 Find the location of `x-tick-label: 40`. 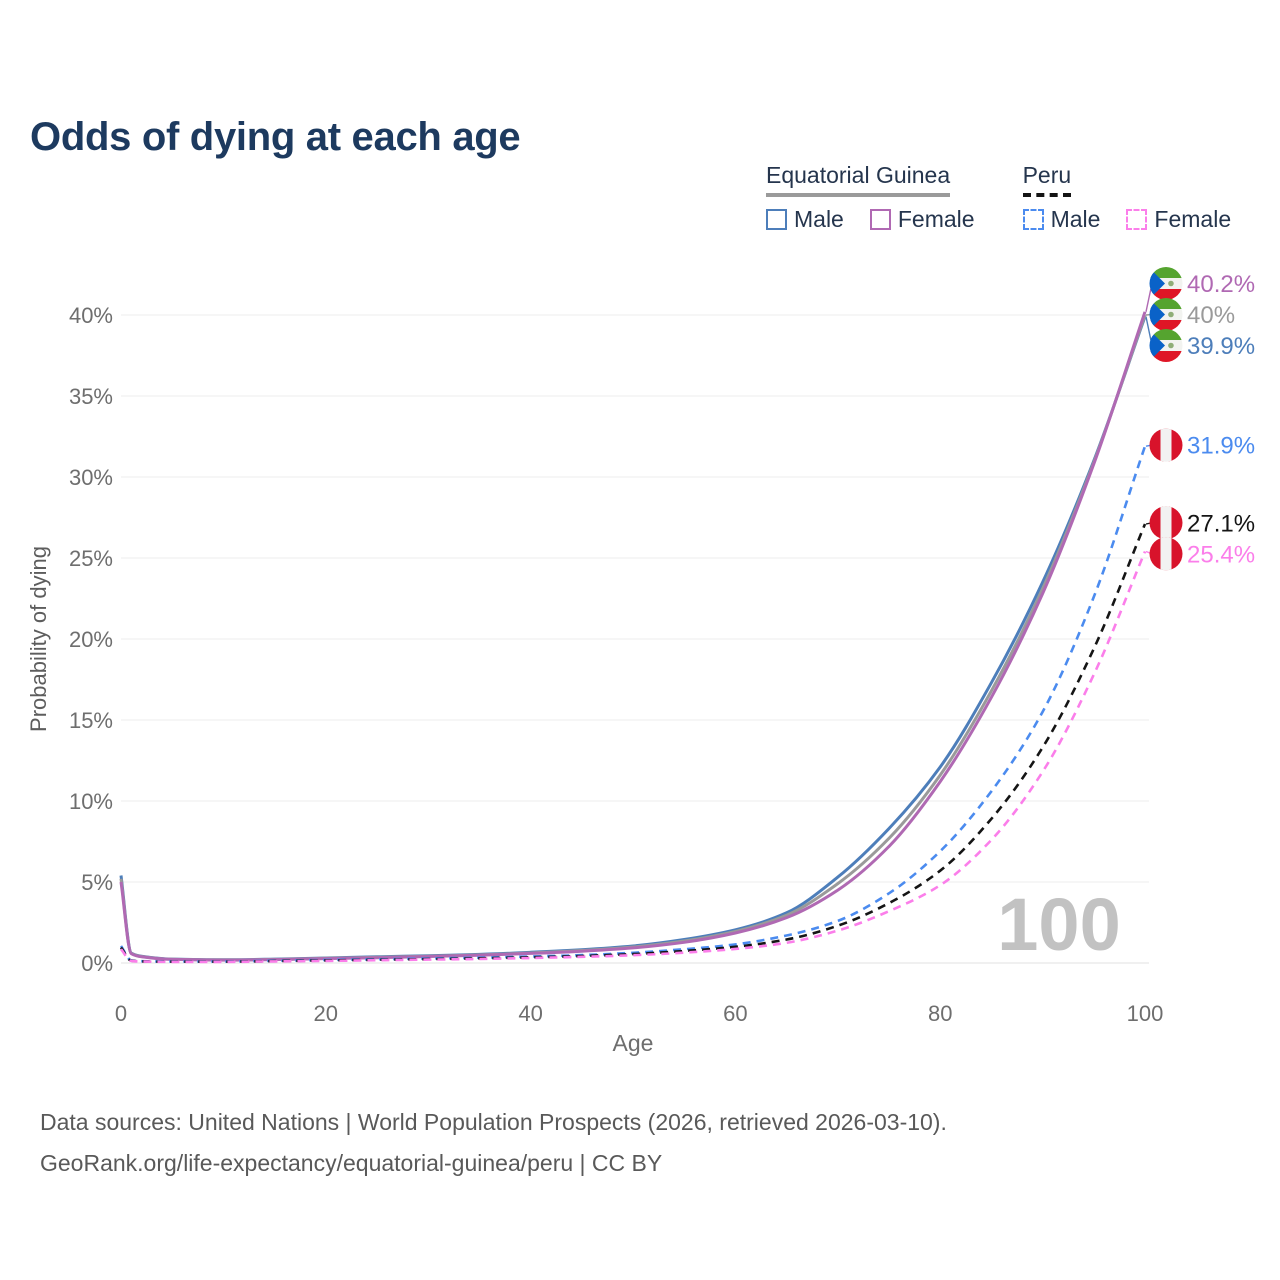

x-tick-label: 40 is located at coordinates (530, 1013).